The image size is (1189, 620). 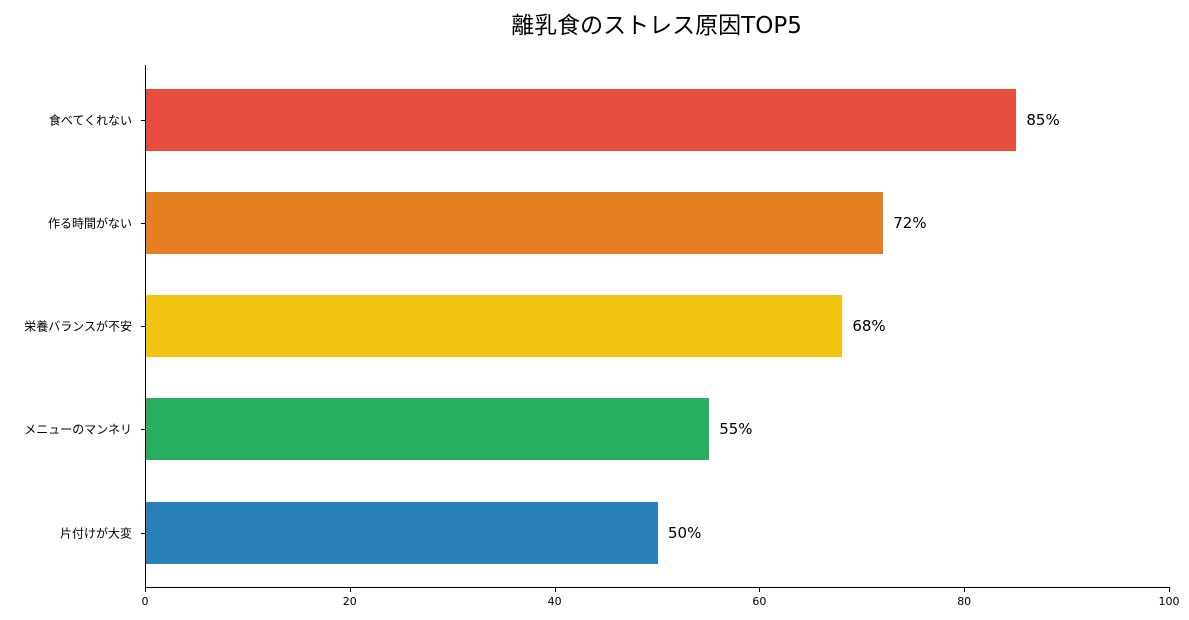 I want to click on y-tick-label: 食べてくれない, so click(x=90, y=120).